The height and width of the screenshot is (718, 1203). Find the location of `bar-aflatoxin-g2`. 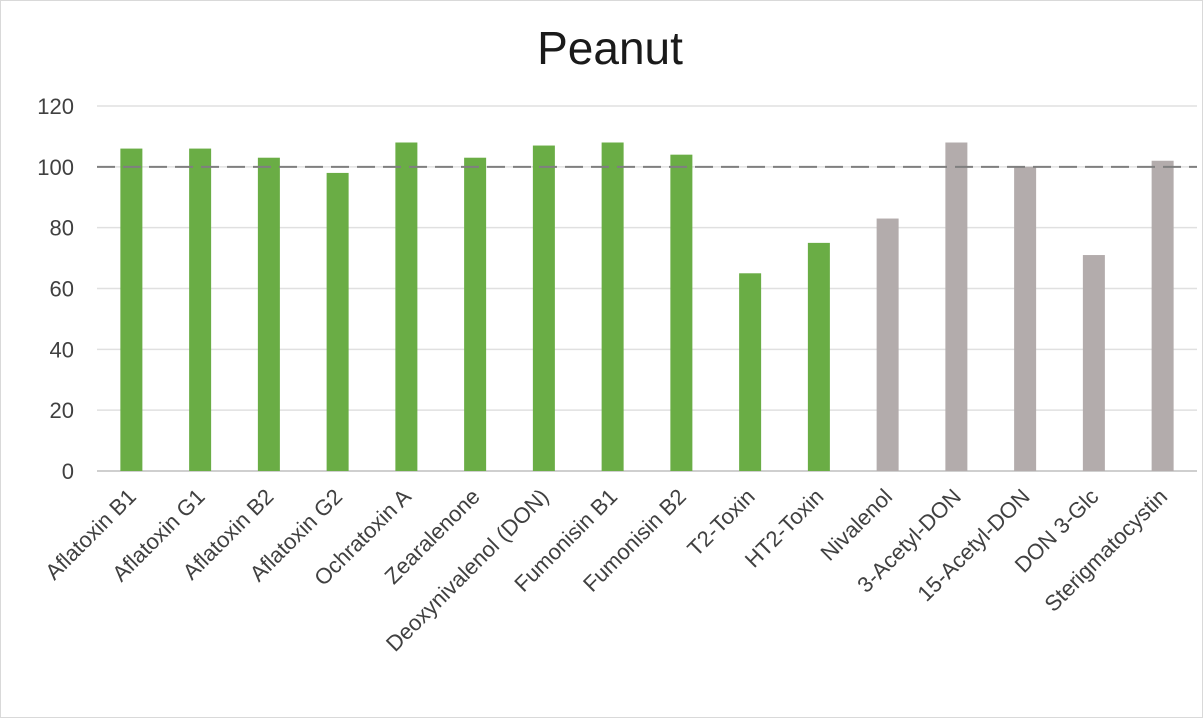

bar-aflatoxin-g2 is located at coordinates (337, 321).